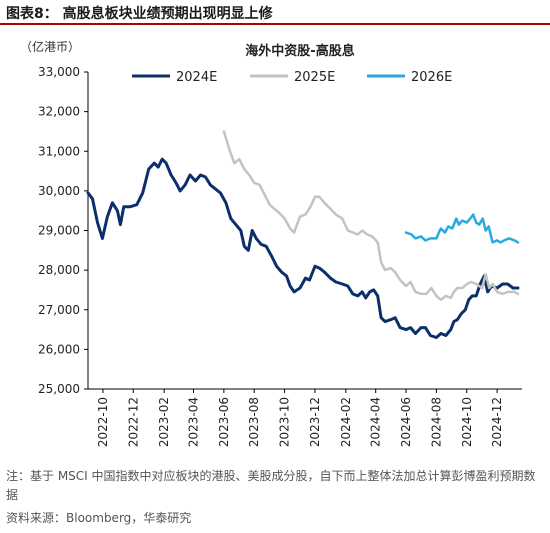 The image size is (550, 533). What do you see at coordinates (59, 112) in the screenshot?
I see `y-tick-label: 32,000` at bounding box center [59, 112].